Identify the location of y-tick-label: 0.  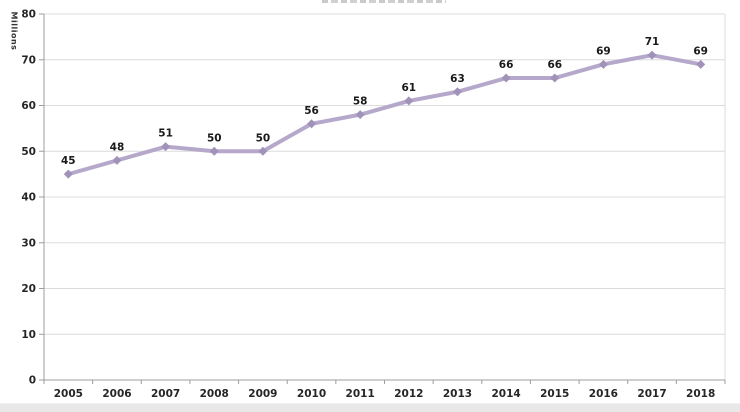
(32, 381).